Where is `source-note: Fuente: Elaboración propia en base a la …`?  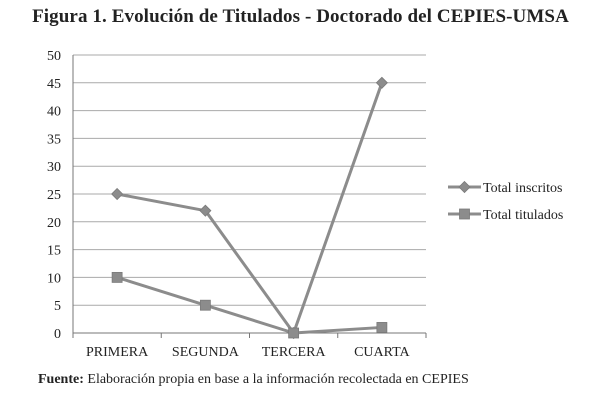
source-note: Fuente: Elaboración propia en base a la … is located at coordinates (253, 380).